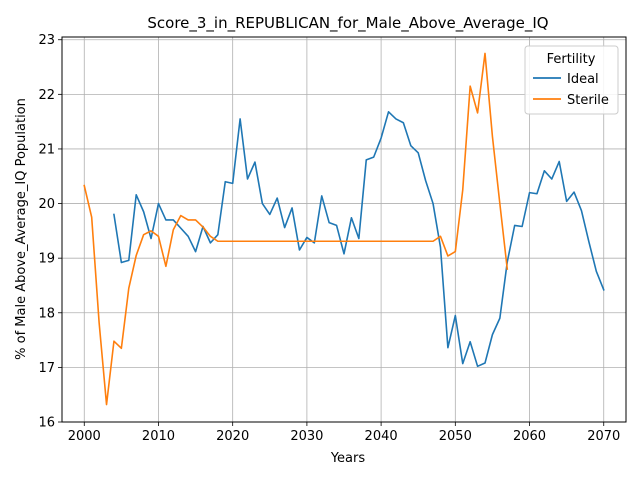 This screenshot has height=480, width=640. I want to click on y-tick-label: 23, so click(46, 40).